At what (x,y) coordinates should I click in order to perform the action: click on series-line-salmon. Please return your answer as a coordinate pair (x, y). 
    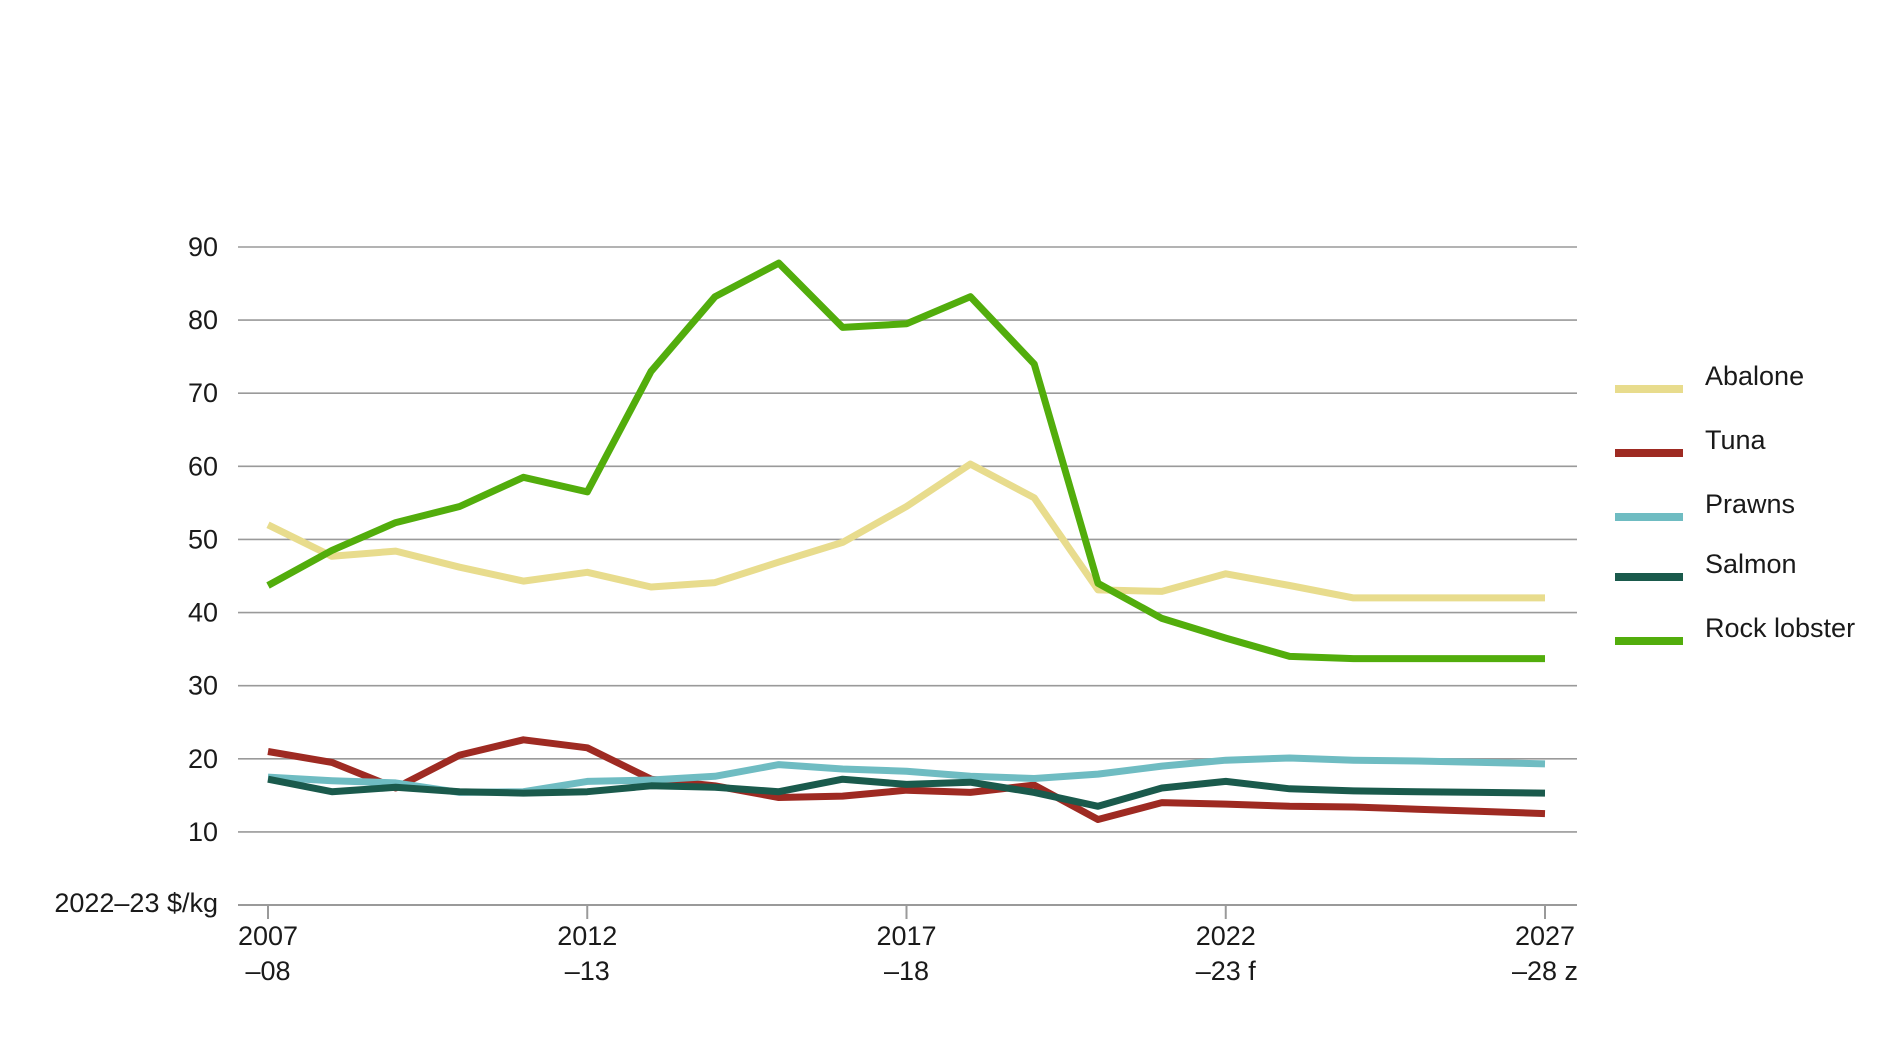
    Looking at the image, I should click on (906, 792).